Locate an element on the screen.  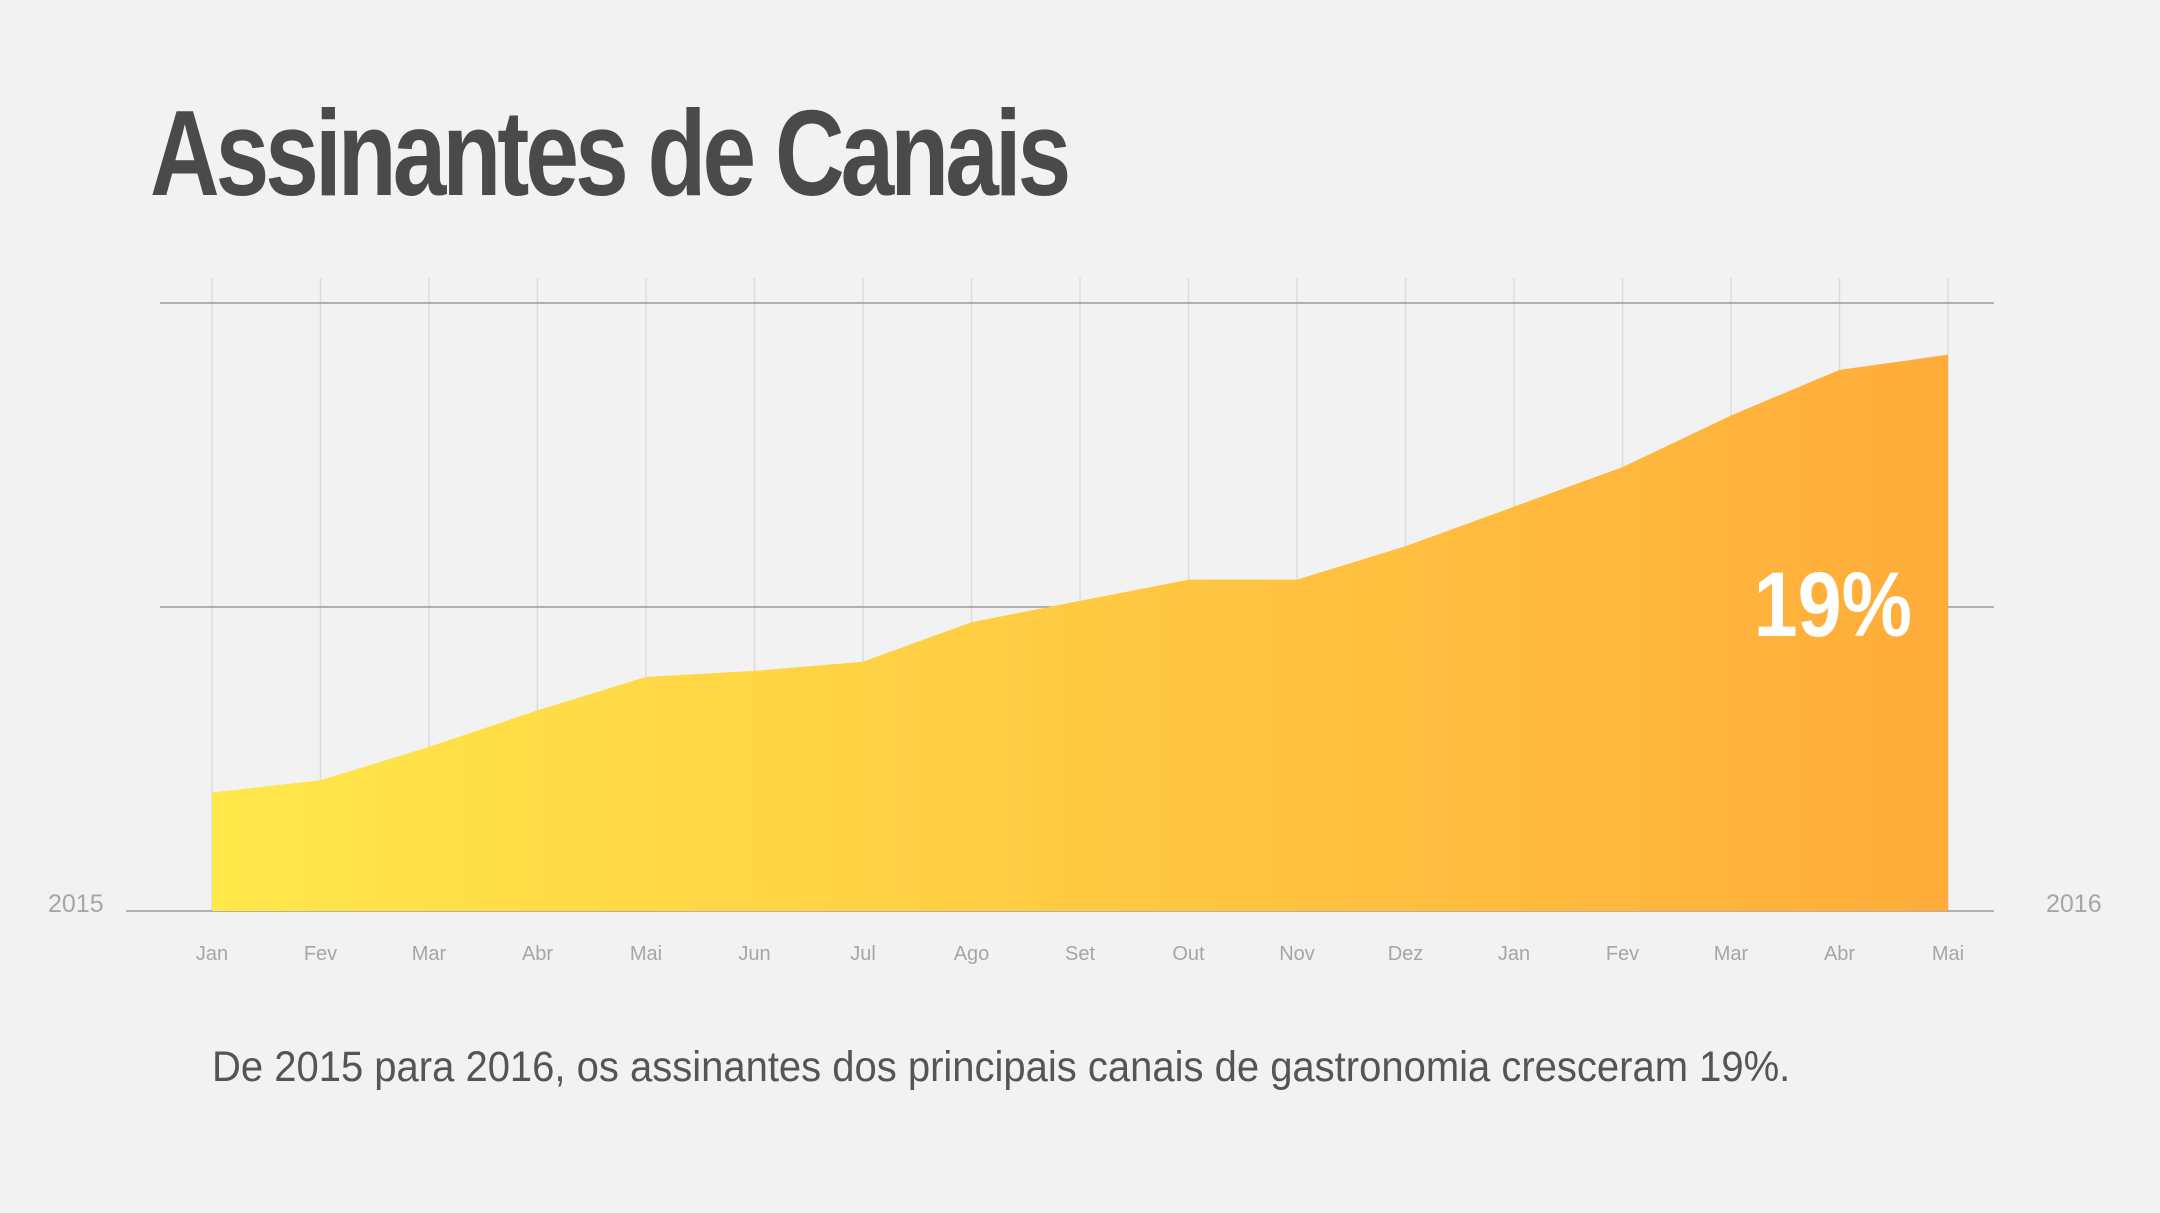
year-label-start: 2015 is located at coordinates (76, 904).